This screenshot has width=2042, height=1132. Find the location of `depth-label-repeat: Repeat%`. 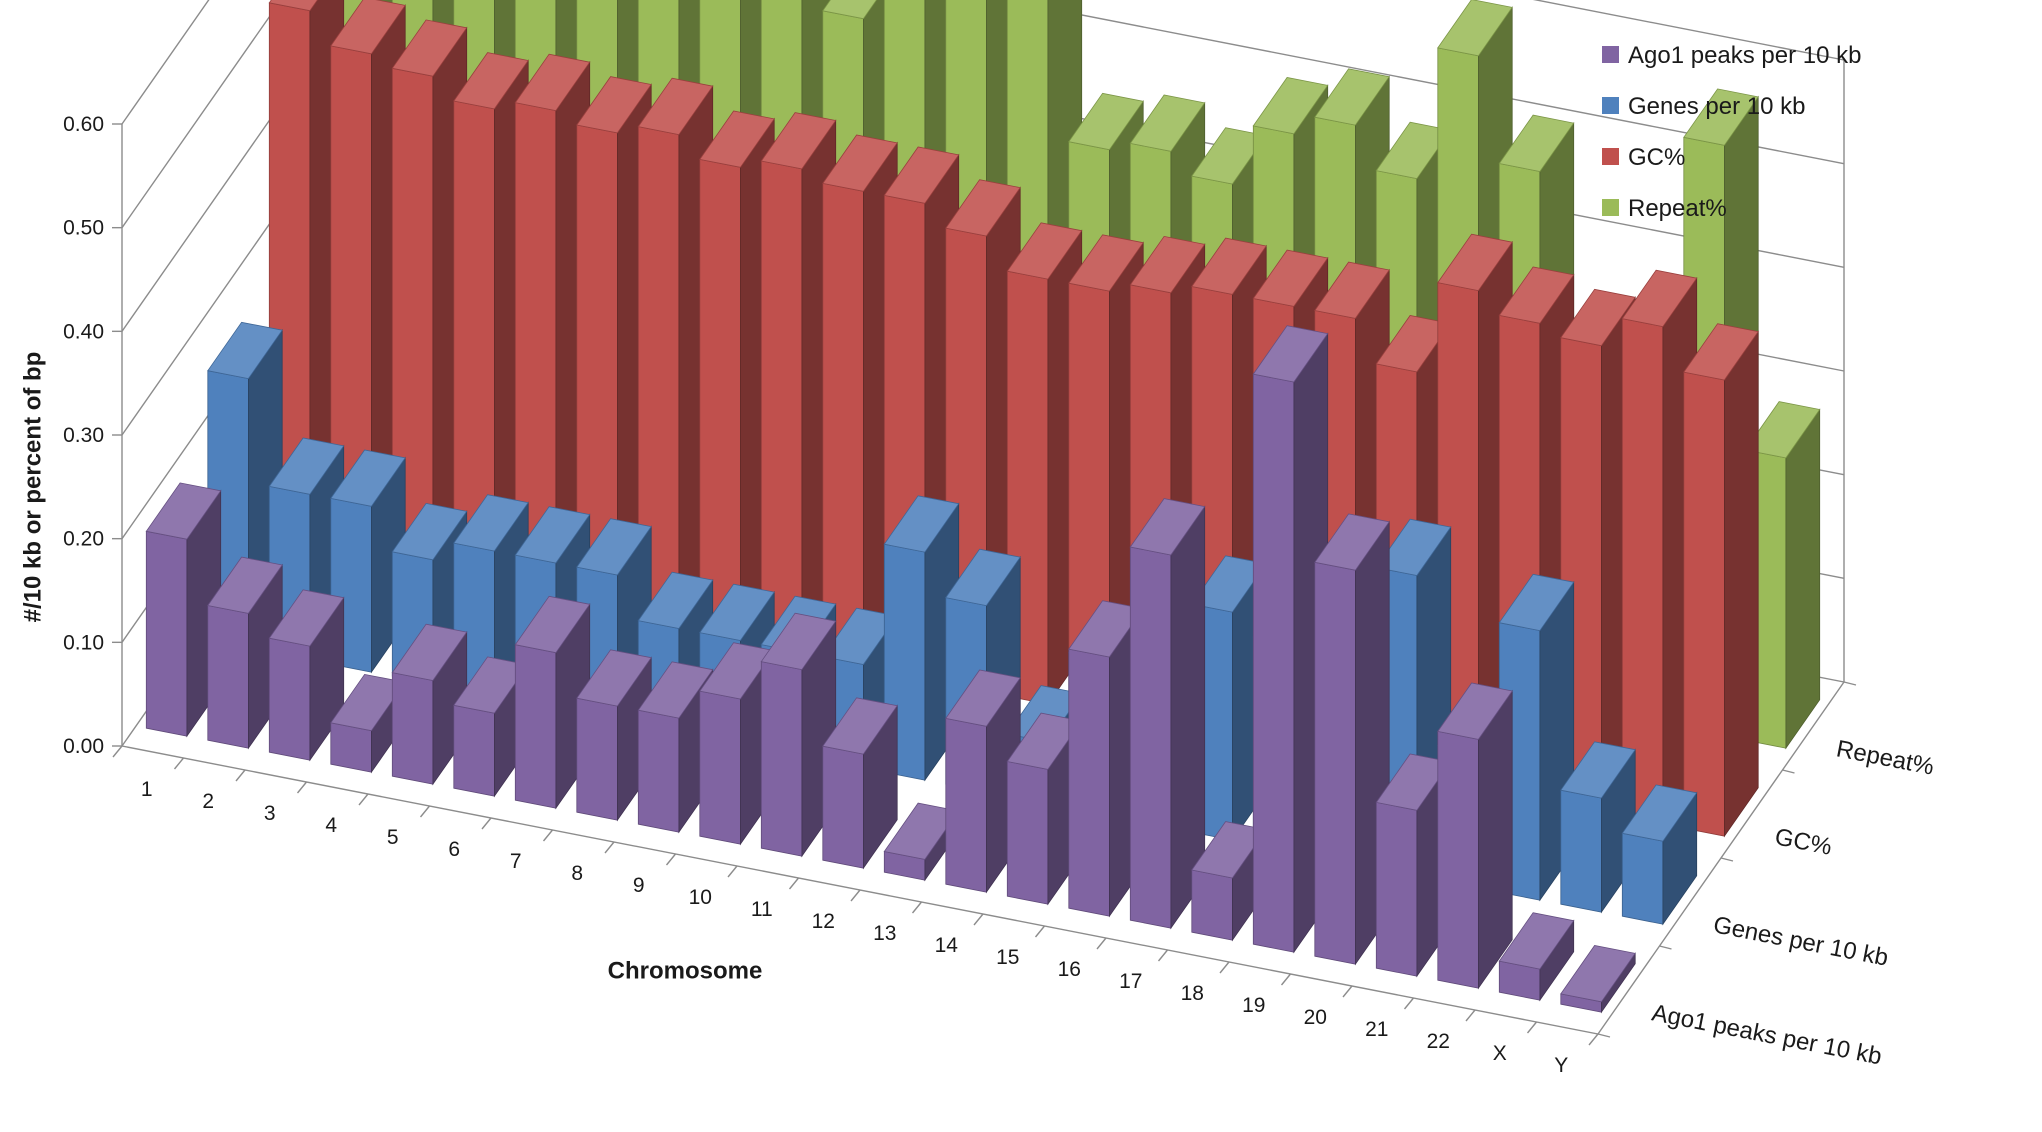

depth-label-repeat: Repeat% is located at coordinates (1885, 757).